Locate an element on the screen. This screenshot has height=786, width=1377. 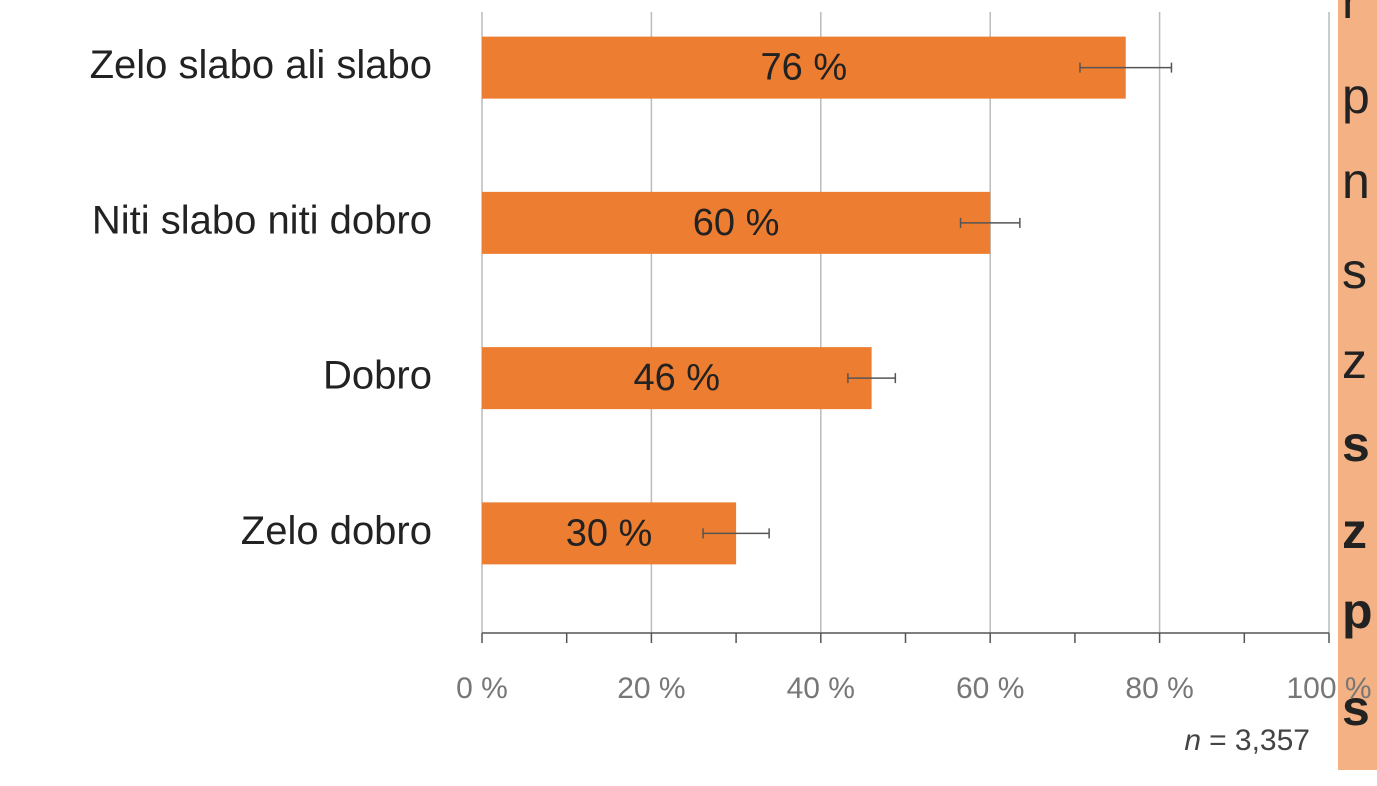
x-tick-label: 0 % is located at coordinates (482, 688).